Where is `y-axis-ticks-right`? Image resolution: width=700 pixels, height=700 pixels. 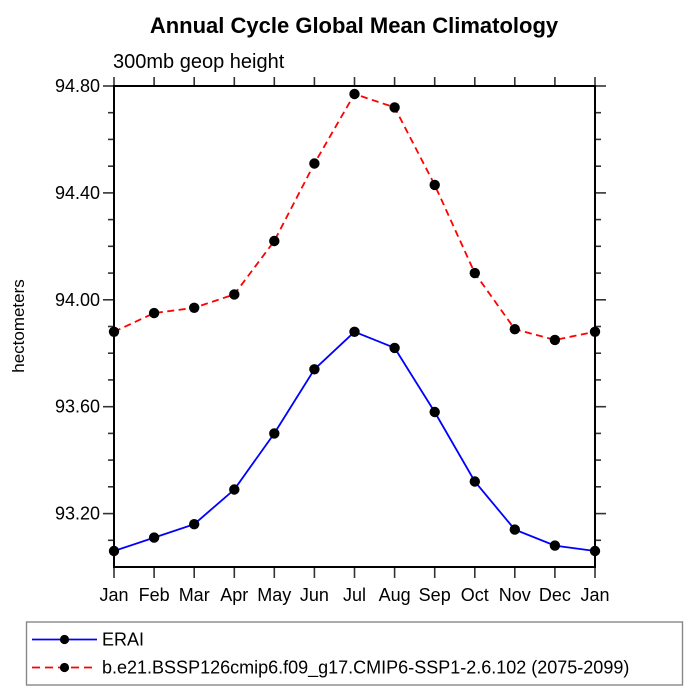 y-axis-ticks-right is located at coordinates (600, 313).